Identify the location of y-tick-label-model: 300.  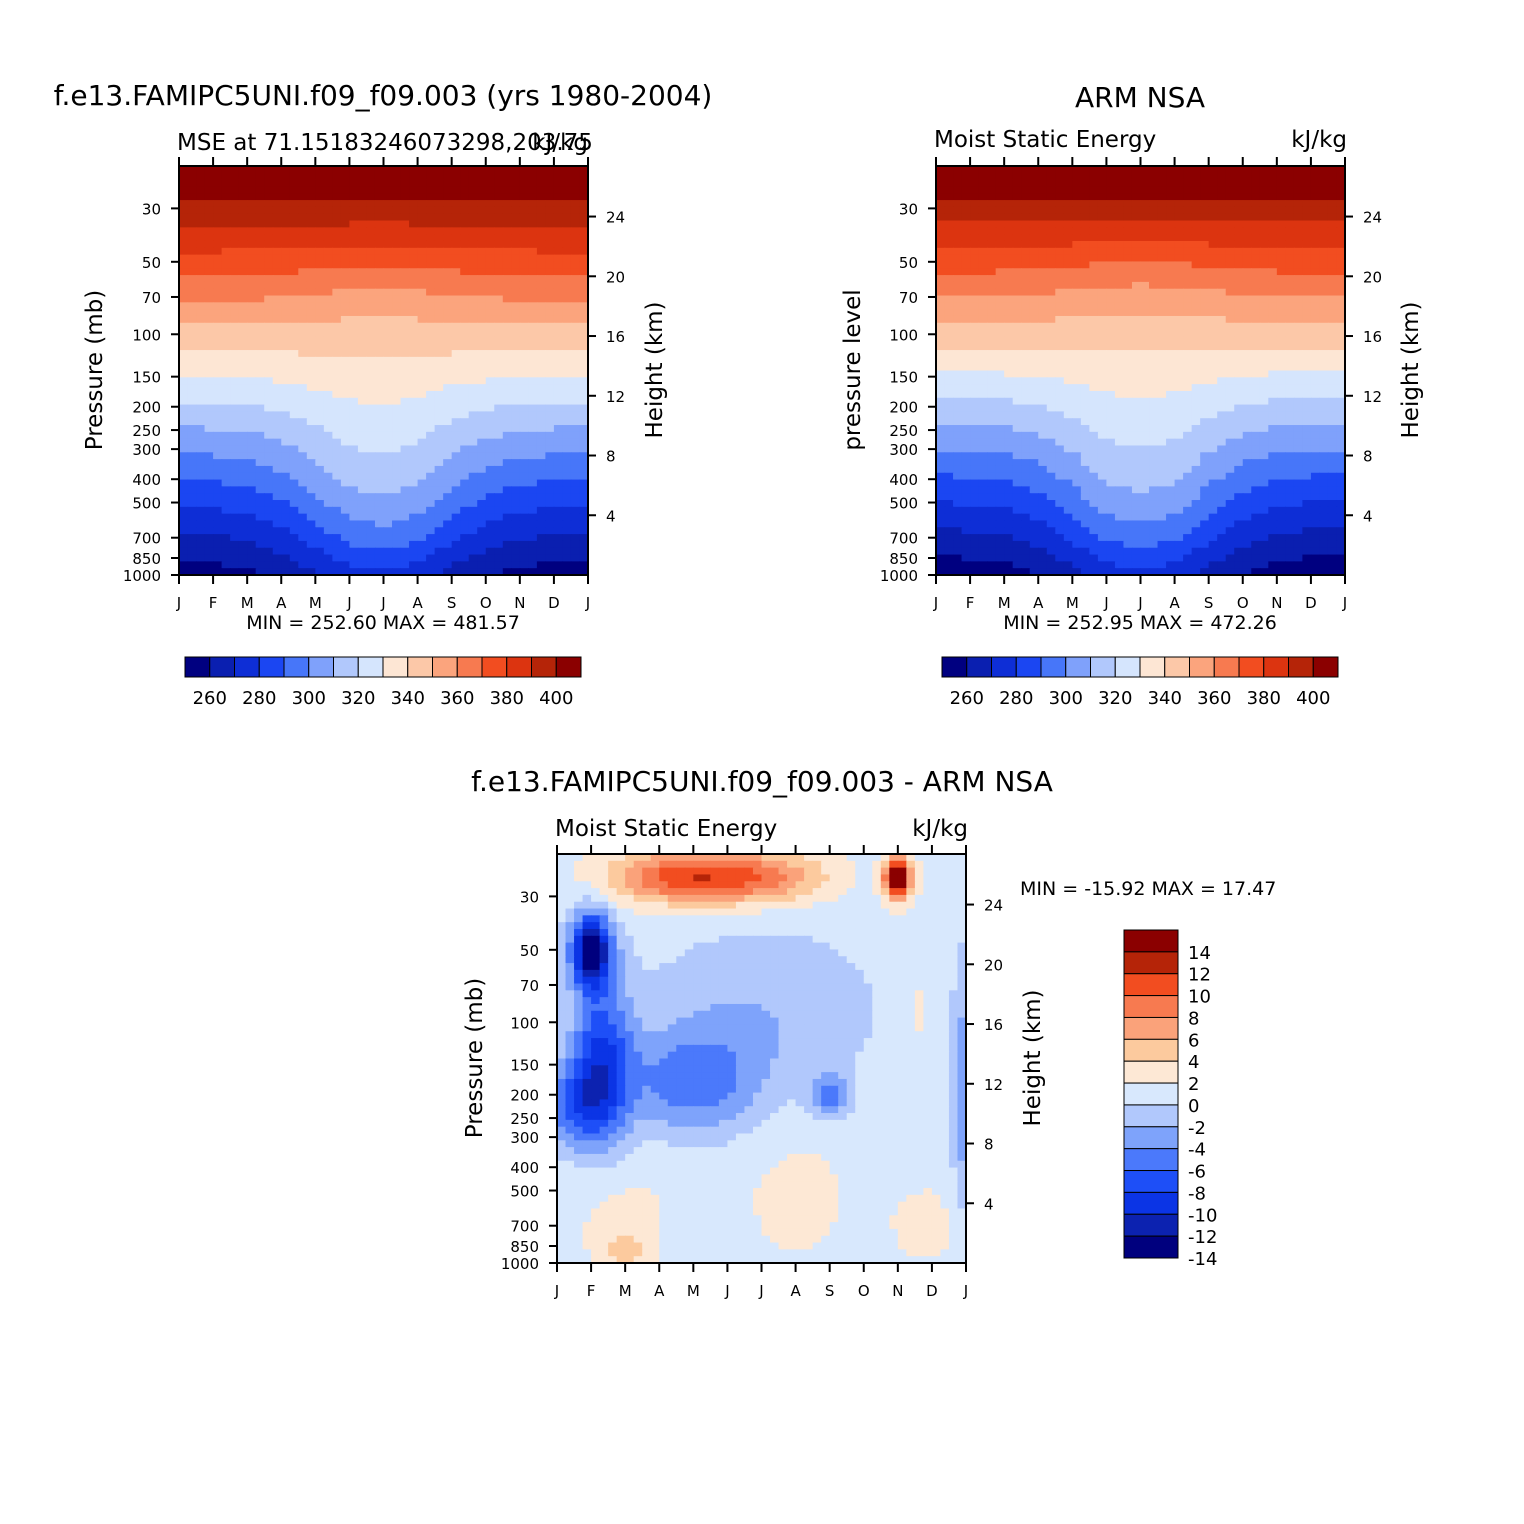
(146, 450).